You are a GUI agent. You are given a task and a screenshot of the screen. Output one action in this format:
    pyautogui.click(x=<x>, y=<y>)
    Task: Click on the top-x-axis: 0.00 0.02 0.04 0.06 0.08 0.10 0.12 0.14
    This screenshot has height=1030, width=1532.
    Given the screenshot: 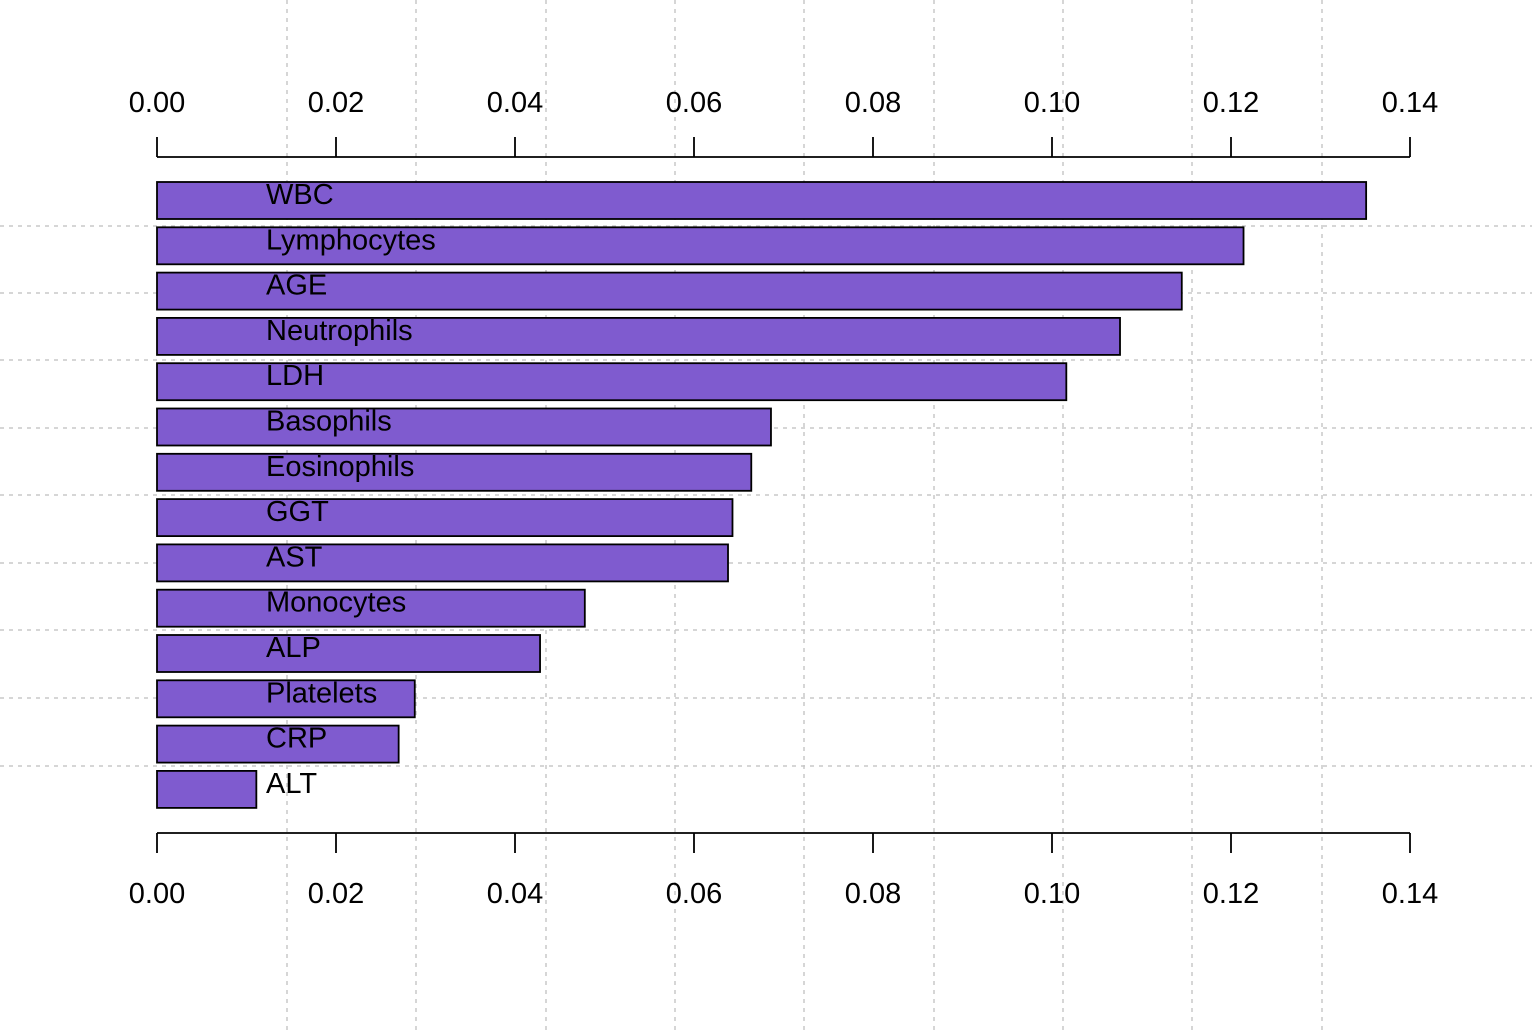 What is the action you would take?
    pyautogui.click(x=783, y=122)
    